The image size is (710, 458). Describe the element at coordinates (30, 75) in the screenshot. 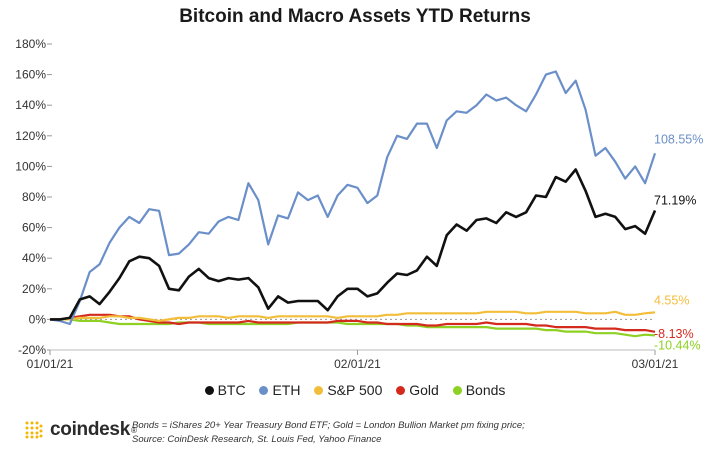

I see `y-tick-label: 160%` at that location.